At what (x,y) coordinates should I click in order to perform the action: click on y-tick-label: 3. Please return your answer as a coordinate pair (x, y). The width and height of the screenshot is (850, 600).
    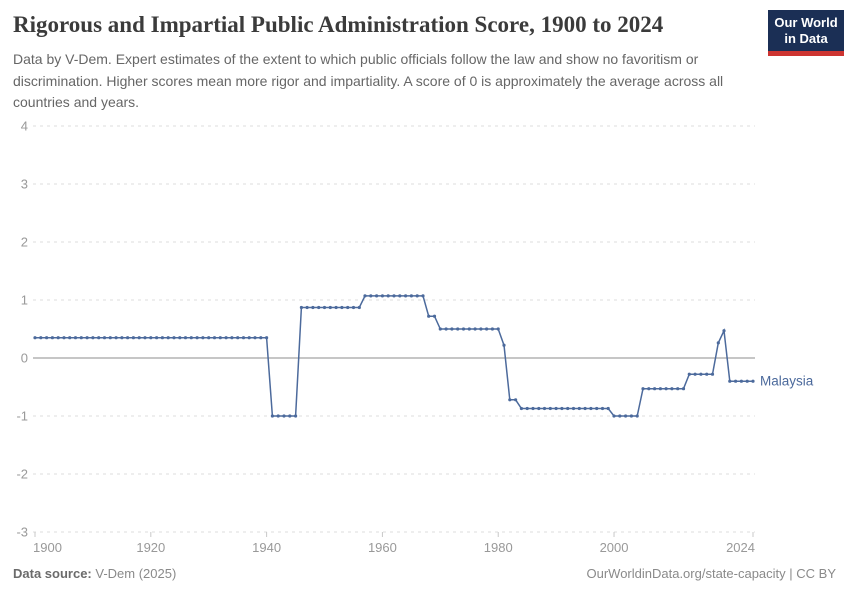
    Looking at the image, I should click on (24, 184).